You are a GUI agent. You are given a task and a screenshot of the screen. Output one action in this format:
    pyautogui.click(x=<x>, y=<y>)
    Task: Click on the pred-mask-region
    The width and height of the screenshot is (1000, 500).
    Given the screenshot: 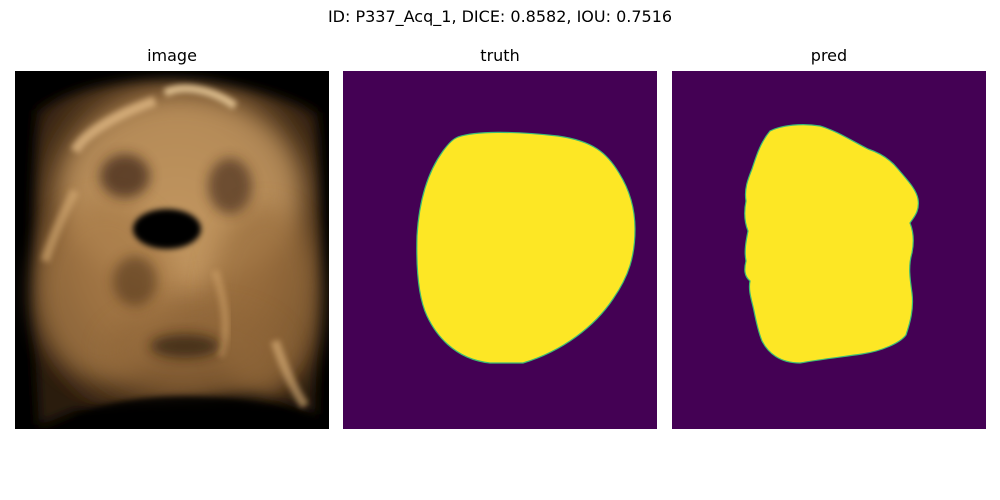 What is the action you would take?
    pyautogui.click(x=831, y=244)
    